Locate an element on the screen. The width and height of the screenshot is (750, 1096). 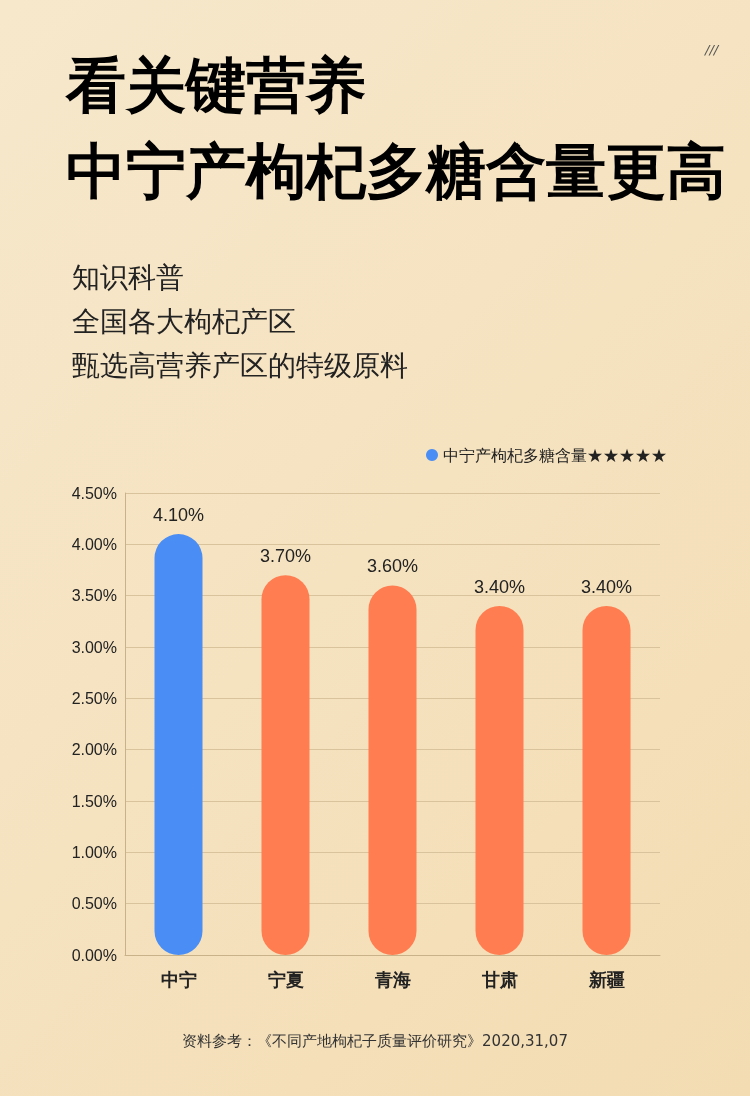
y-tick-label: 3.50% is located at coordinates (94, 596).